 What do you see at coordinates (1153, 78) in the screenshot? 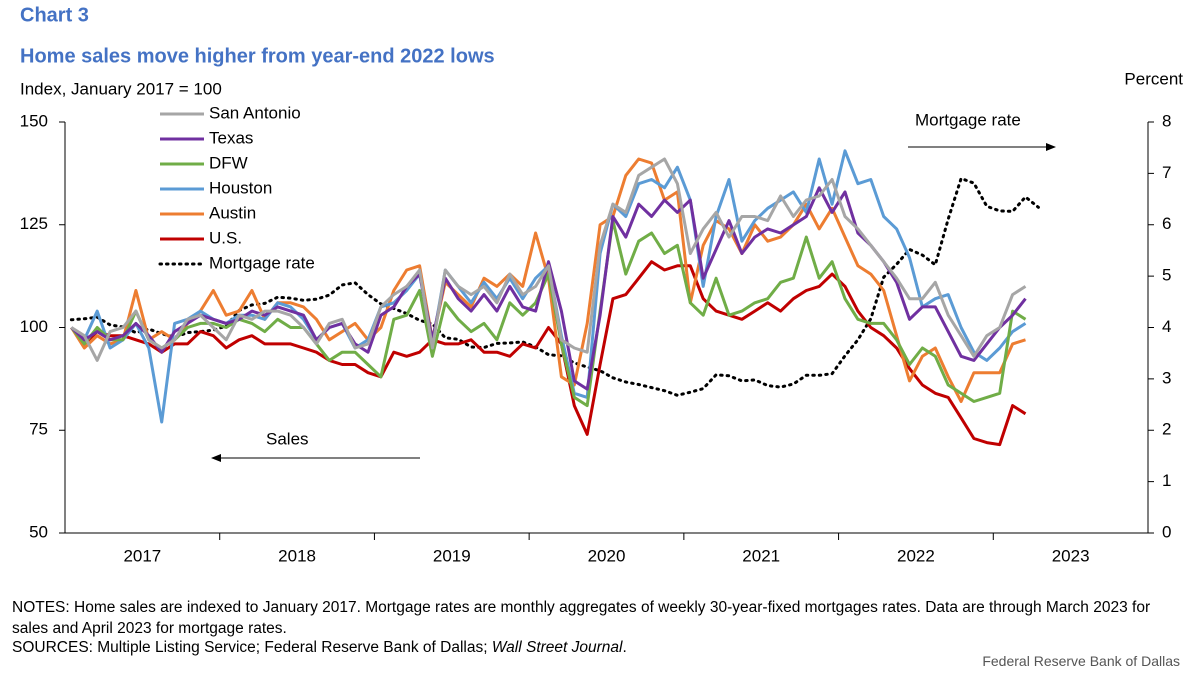
I see `y2-axis-label: Percent` at bounding box center [1153, 78].